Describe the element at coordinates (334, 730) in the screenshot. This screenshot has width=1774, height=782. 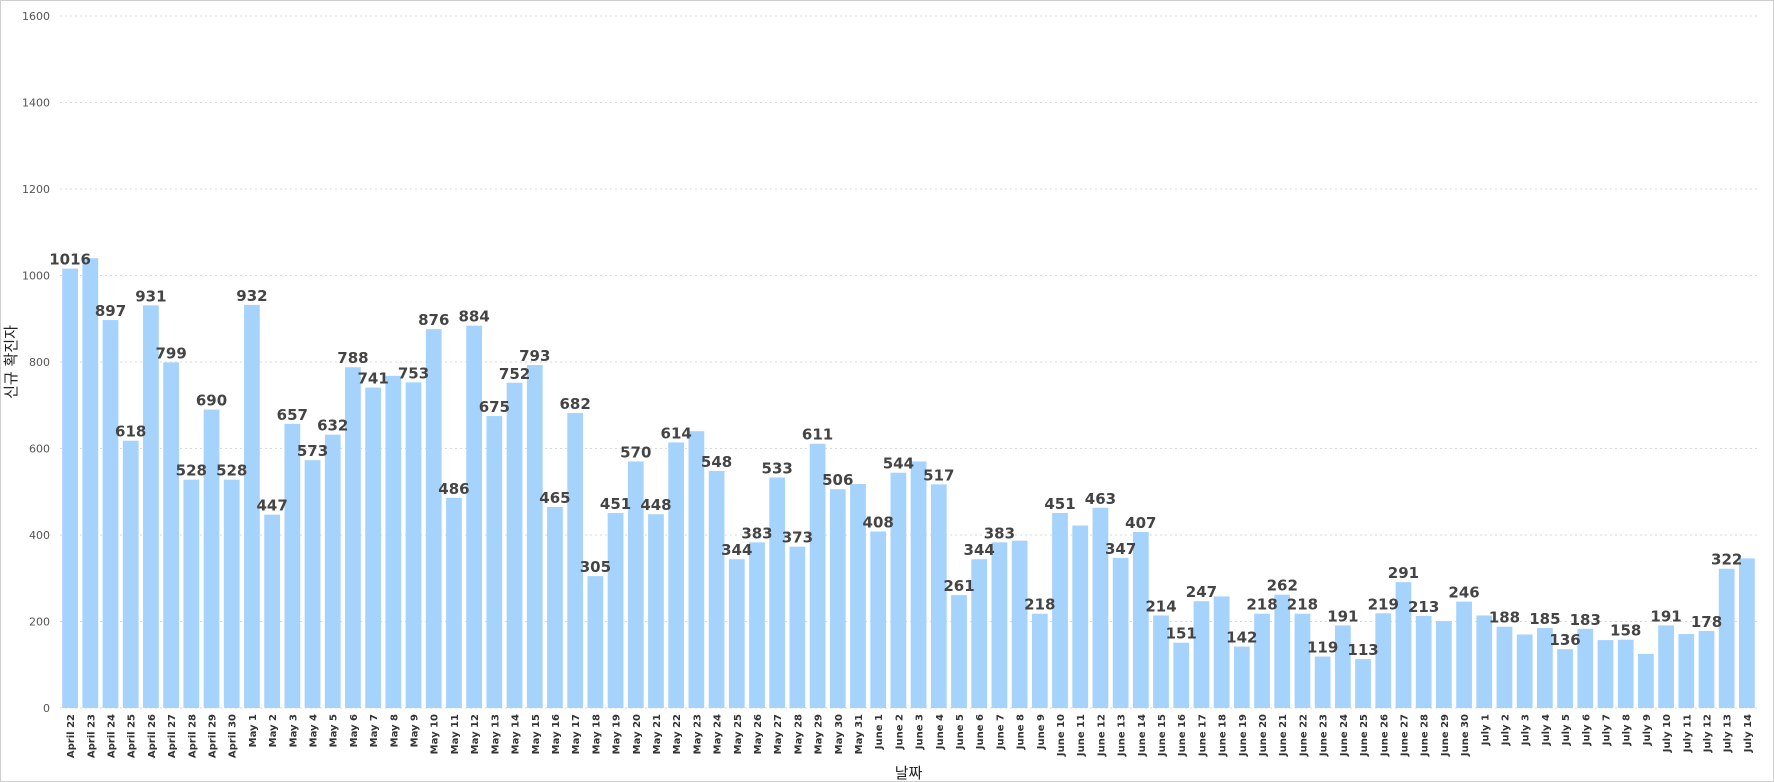
I see `x-tick-label: May 5` at that location.